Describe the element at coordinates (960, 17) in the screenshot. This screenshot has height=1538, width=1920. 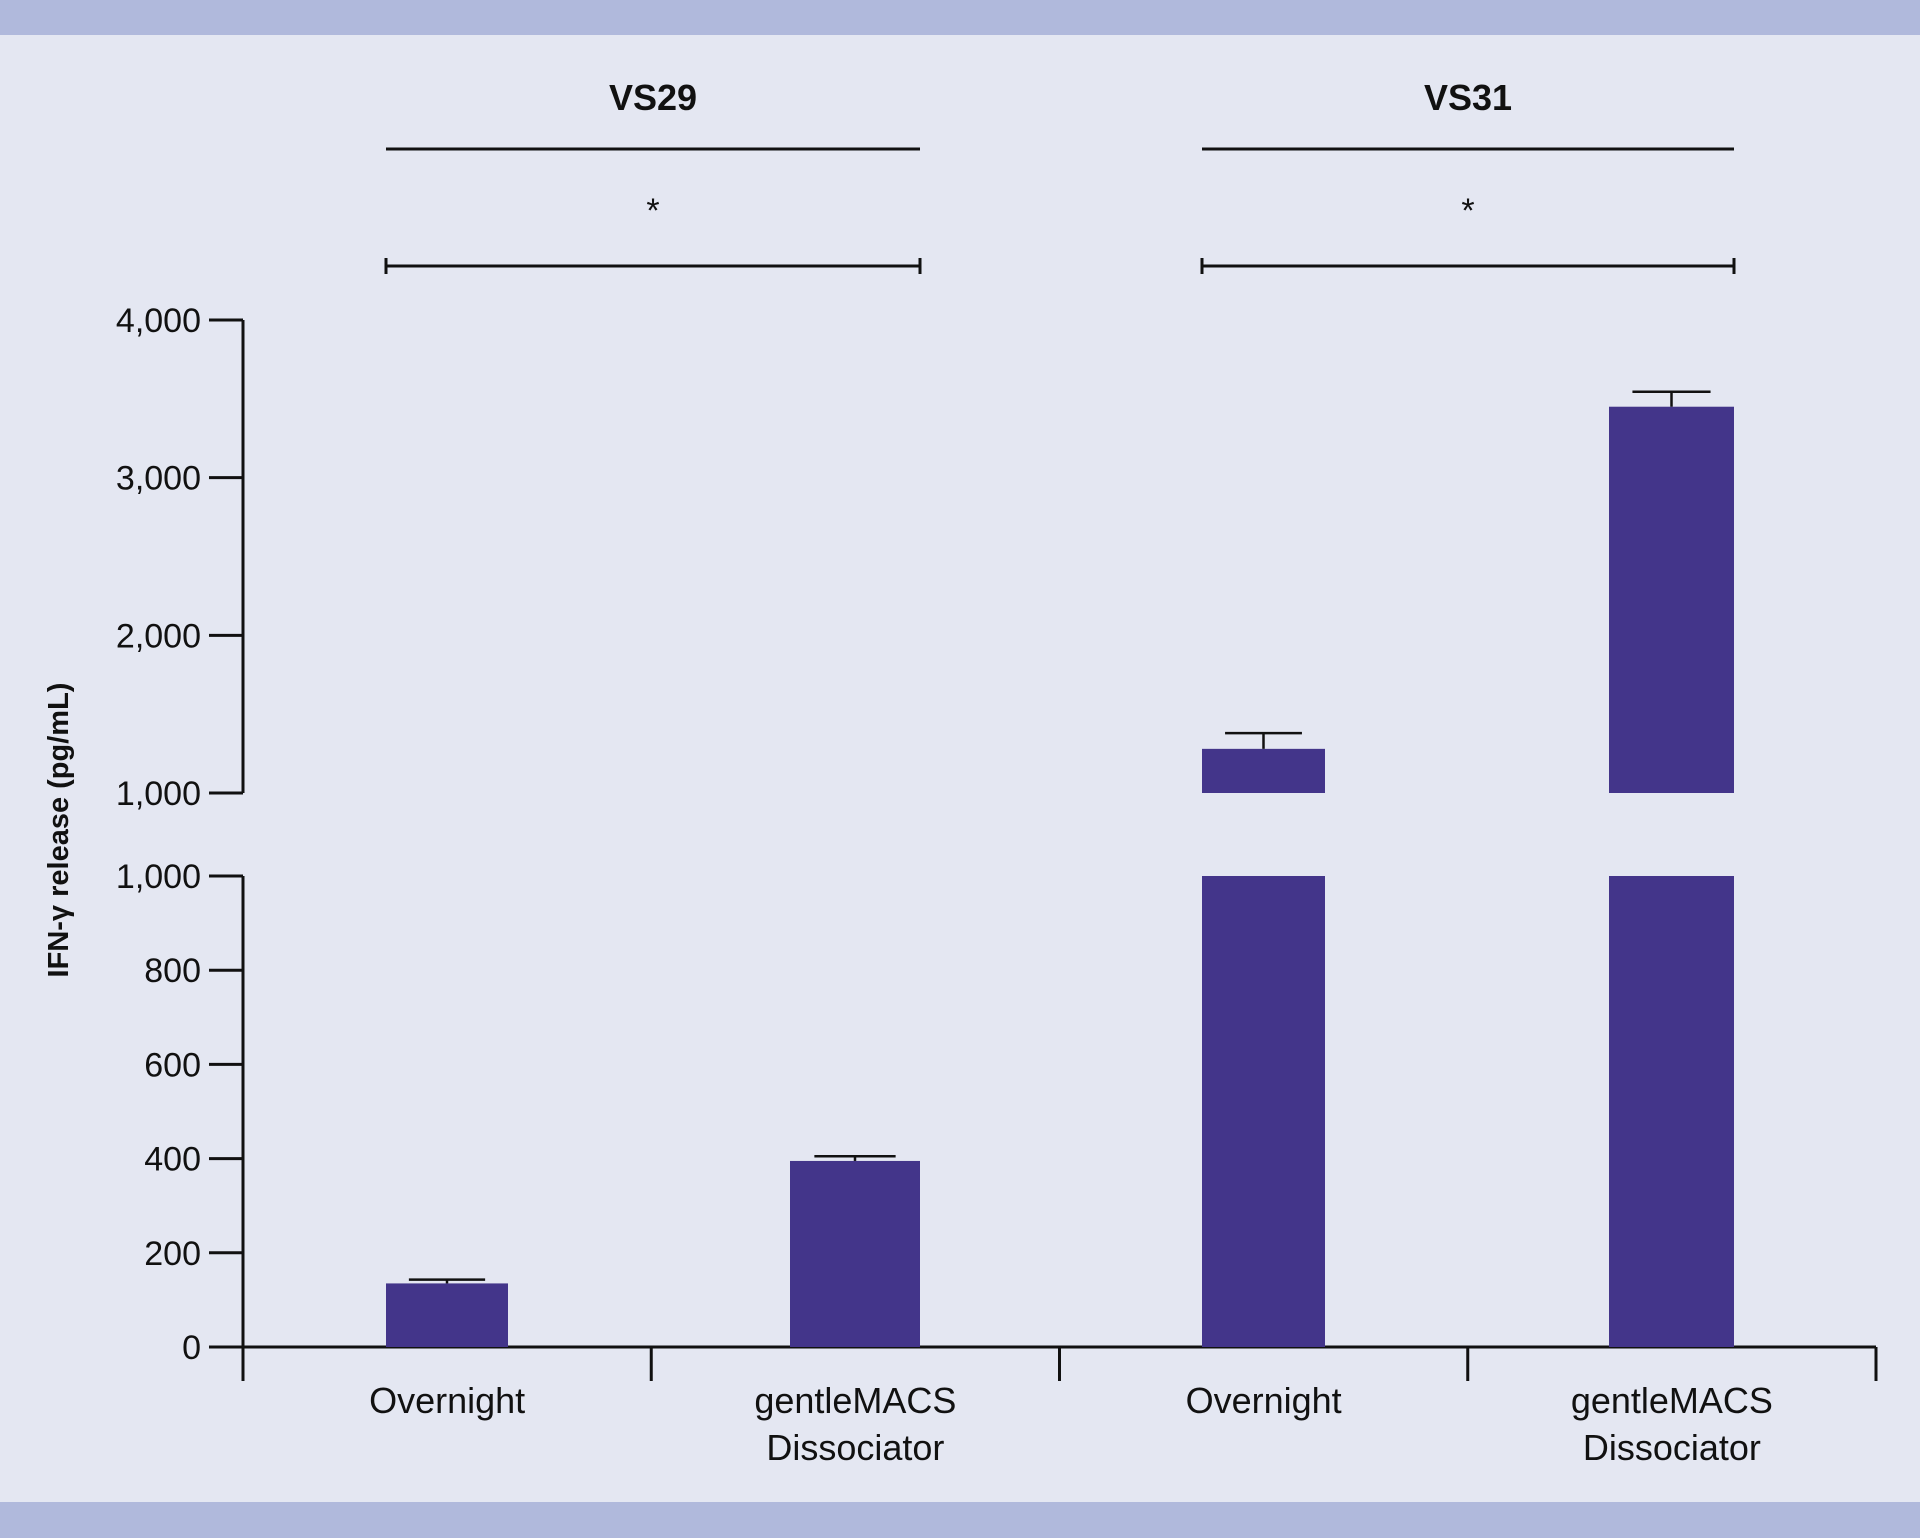
I see `header-band` at that location.